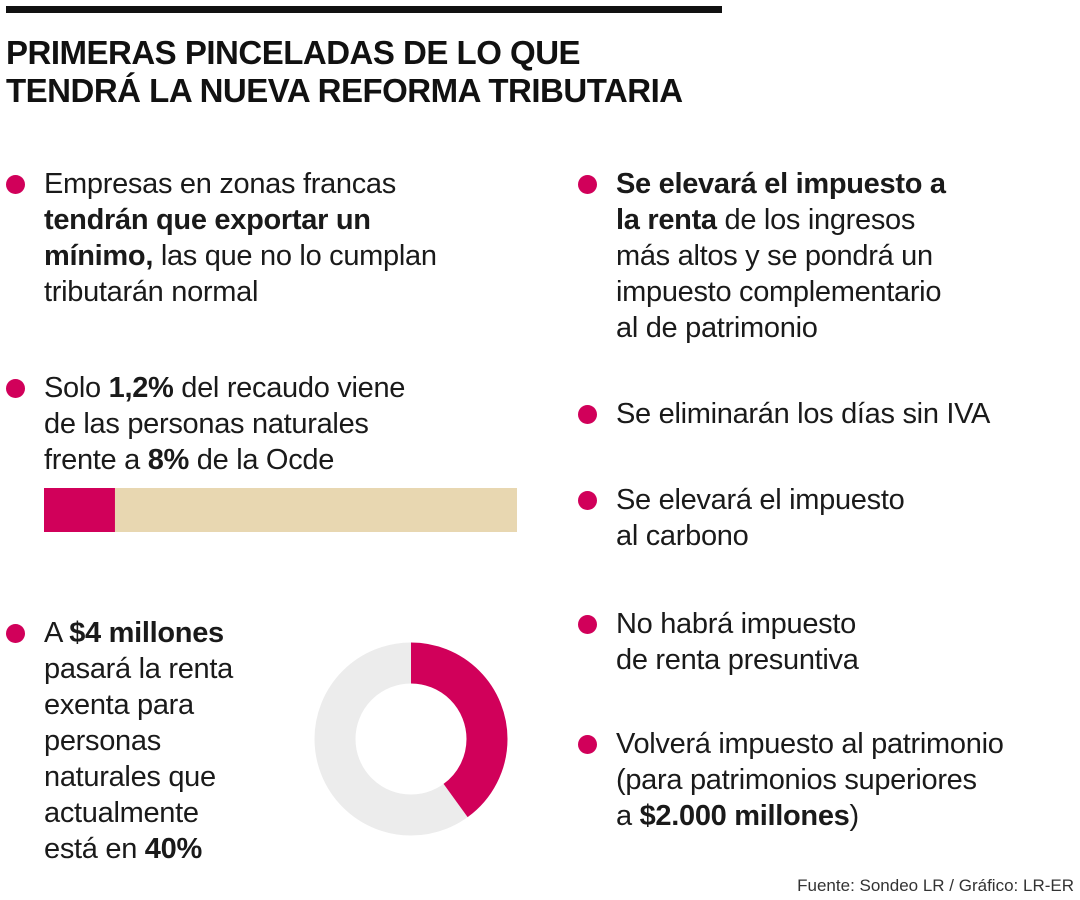  What do you see at coordinates (76, 388) in the screenshot?
I see `text: Solo` at bounding box center [76, 388].